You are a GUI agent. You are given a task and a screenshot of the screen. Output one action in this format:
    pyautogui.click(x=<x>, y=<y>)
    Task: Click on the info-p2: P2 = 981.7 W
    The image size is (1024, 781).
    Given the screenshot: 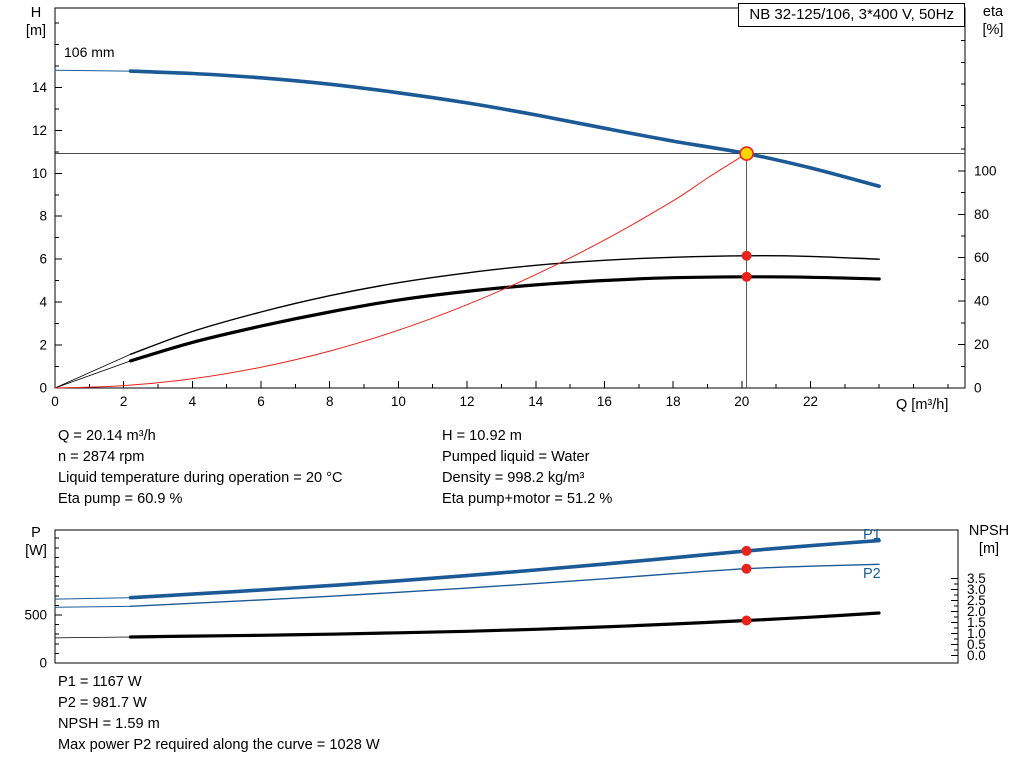 What is the action you would take?
    pyautogui.click(x=102, y=703)
    